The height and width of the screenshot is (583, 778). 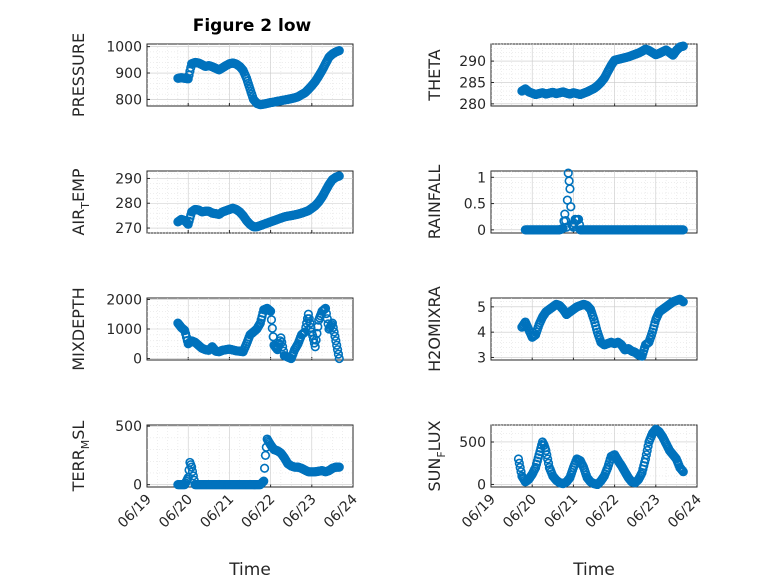 I want to click on y-axis-label: THETA, so click(x=434, y=75).